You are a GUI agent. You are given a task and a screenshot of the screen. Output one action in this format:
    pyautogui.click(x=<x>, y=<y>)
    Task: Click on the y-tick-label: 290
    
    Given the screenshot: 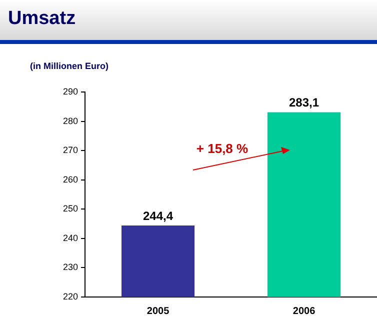 What is the action you would take?
    pyautogui.click(x=70, y=91)
    